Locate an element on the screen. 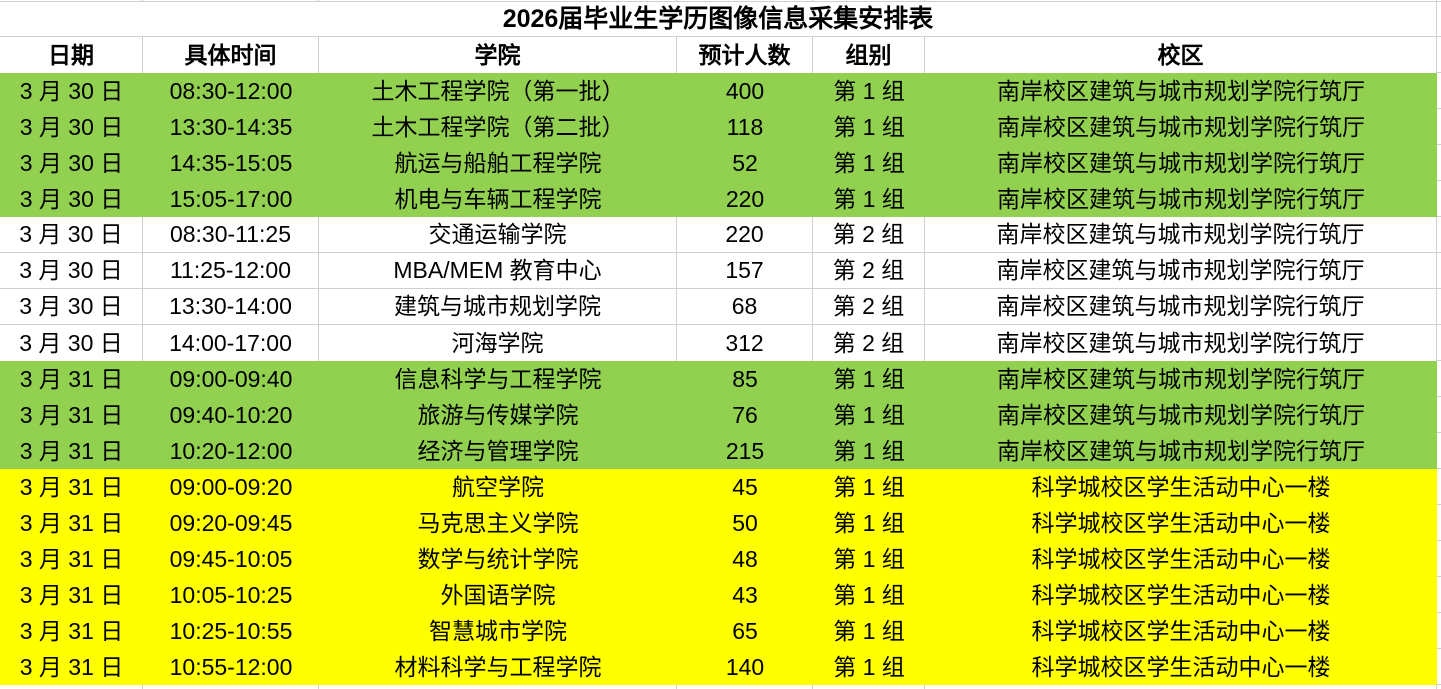 This screenshot has height=689, width=1441. cell-college: 材料科学与工程学院 is located at coordinates (498, 667).